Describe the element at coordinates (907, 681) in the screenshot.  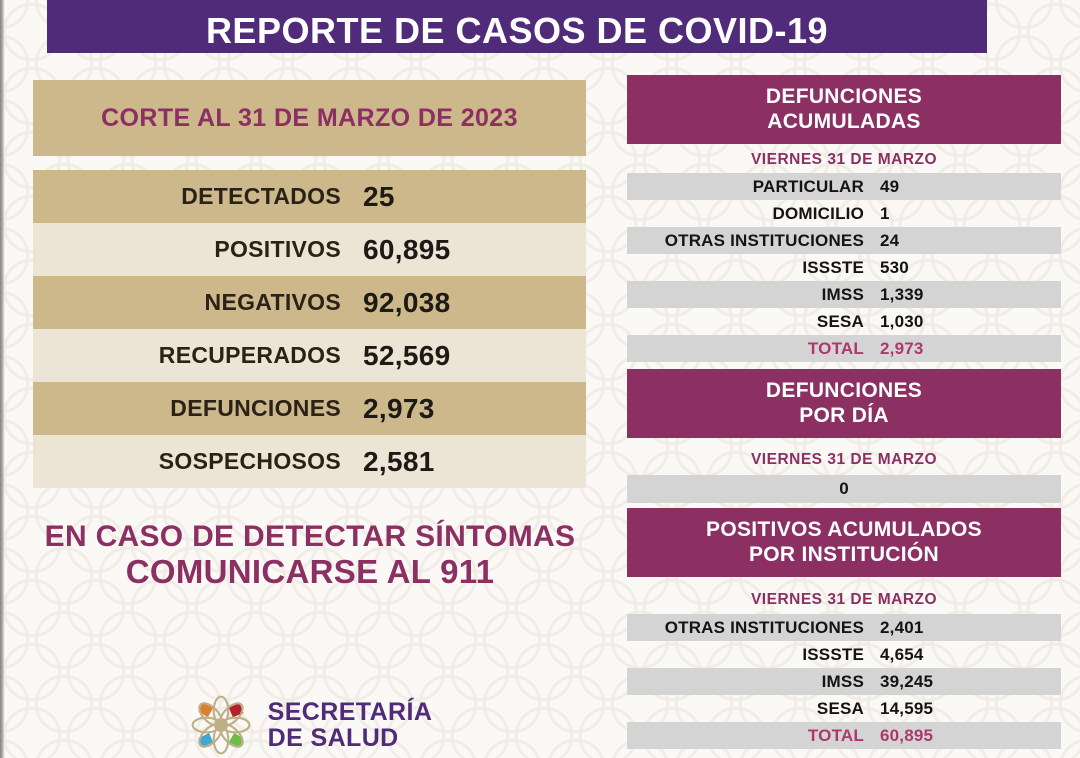
I see `row-value: 39,245` at that location.